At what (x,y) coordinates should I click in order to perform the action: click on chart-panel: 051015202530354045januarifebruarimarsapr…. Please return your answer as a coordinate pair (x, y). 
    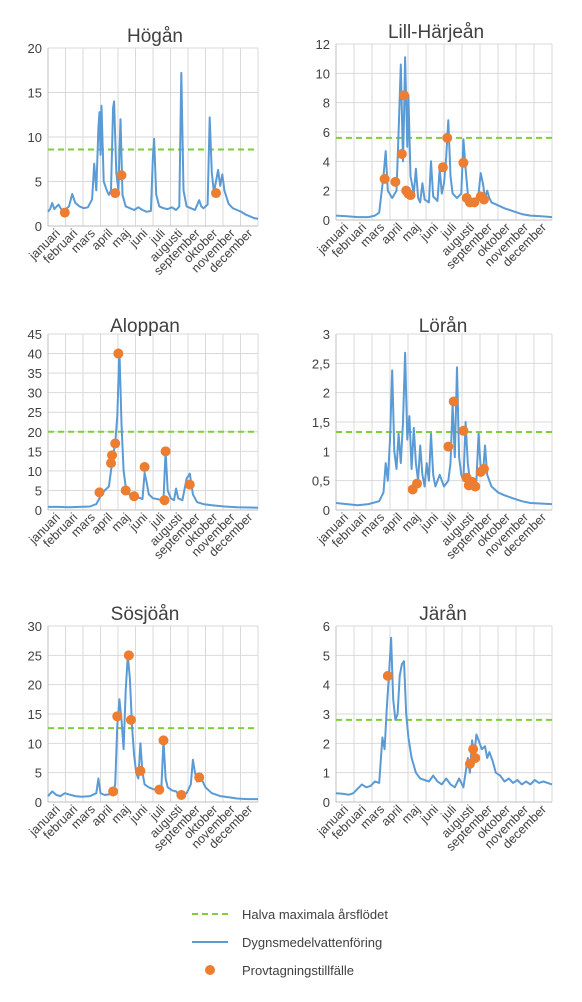
    Looking at the image, I should click on (142, 439).